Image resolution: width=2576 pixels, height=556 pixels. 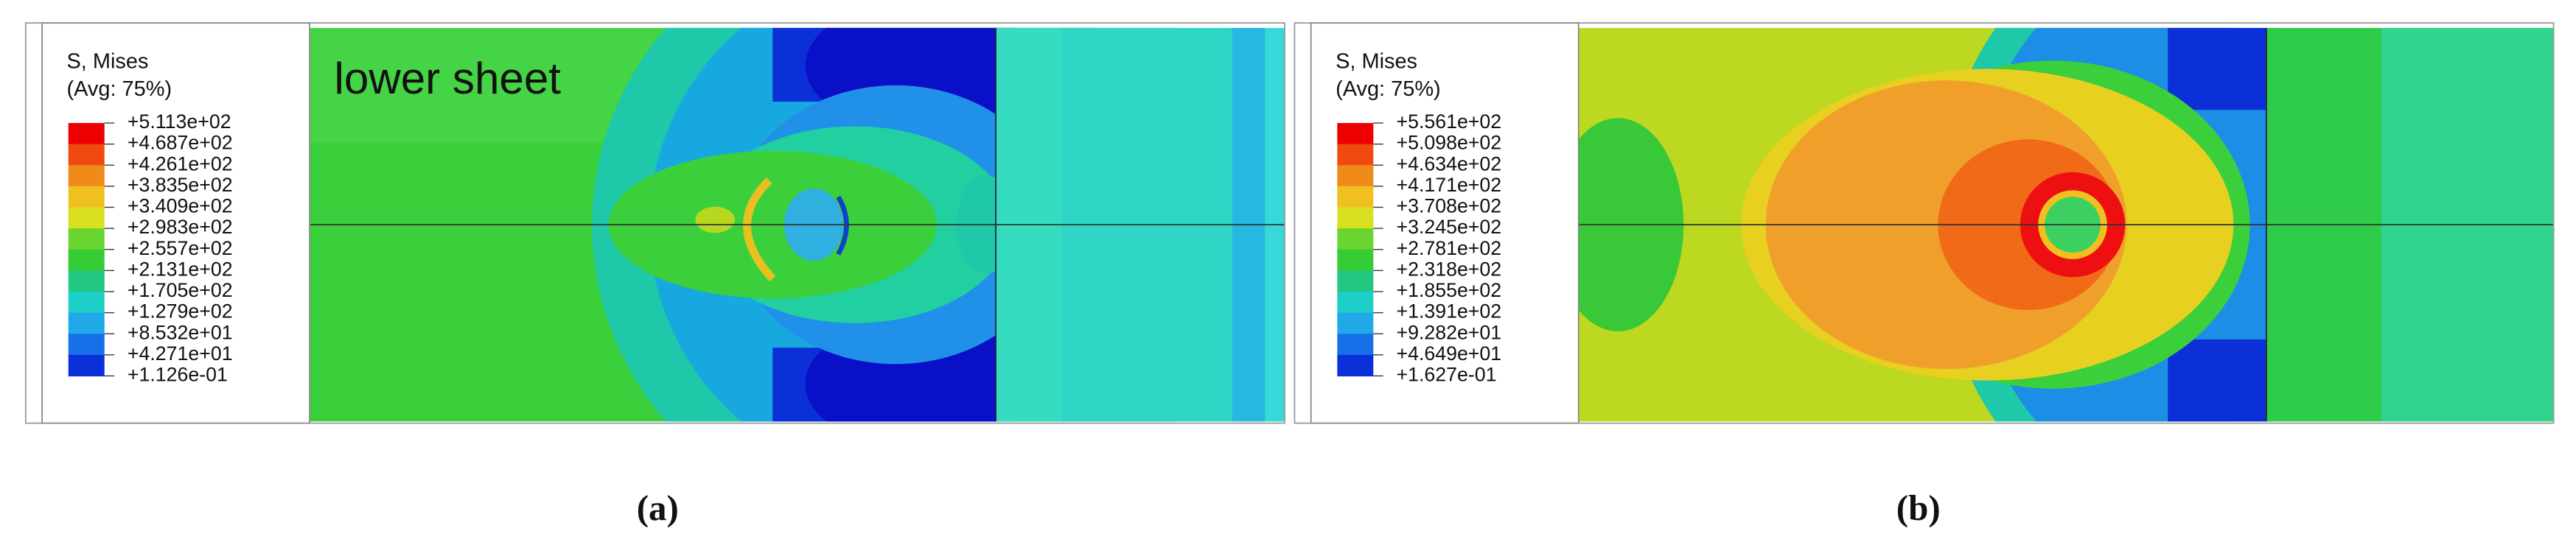 What do you see at coordinates (180, 311) in the screenshot?
I see `legend-label: +1.279e+02` at bounding box center [180, 311].